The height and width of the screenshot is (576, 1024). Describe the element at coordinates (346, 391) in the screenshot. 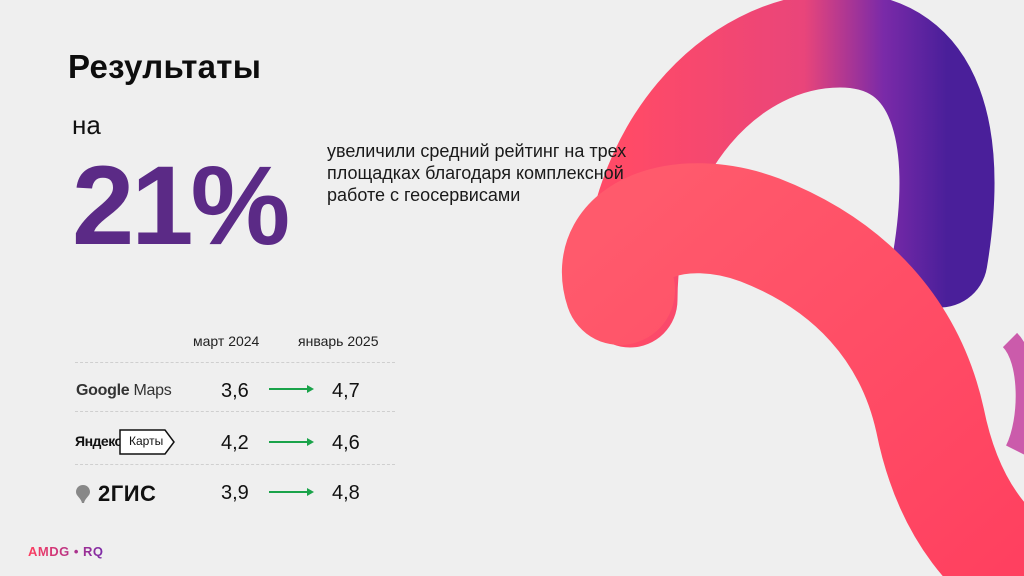

I see `value-to: 4,7` at that location.